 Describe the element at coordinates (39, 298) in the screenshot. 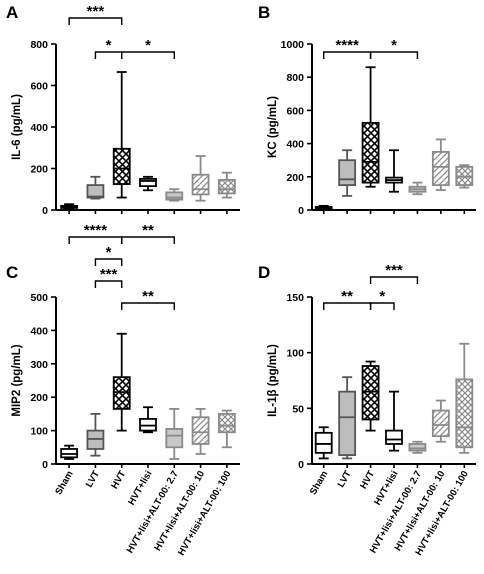

I see `y-tick-label: 500` at that location.